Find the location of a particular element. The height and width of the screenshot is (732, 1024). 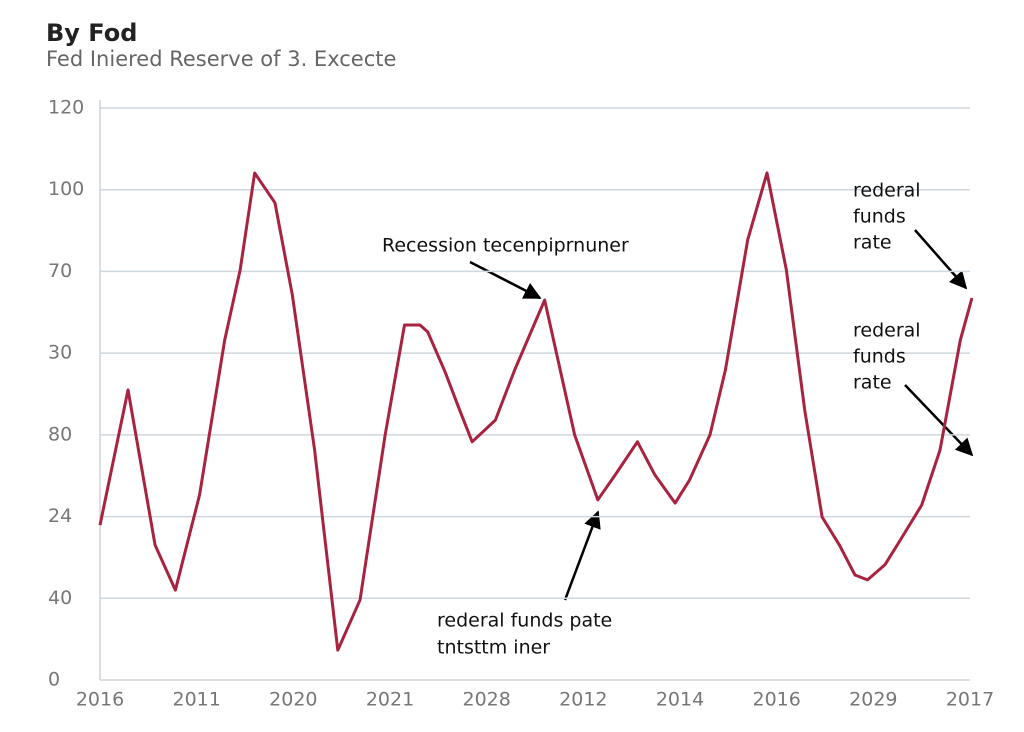

y-tick-label: 24 is located at coordinates (60, 516).